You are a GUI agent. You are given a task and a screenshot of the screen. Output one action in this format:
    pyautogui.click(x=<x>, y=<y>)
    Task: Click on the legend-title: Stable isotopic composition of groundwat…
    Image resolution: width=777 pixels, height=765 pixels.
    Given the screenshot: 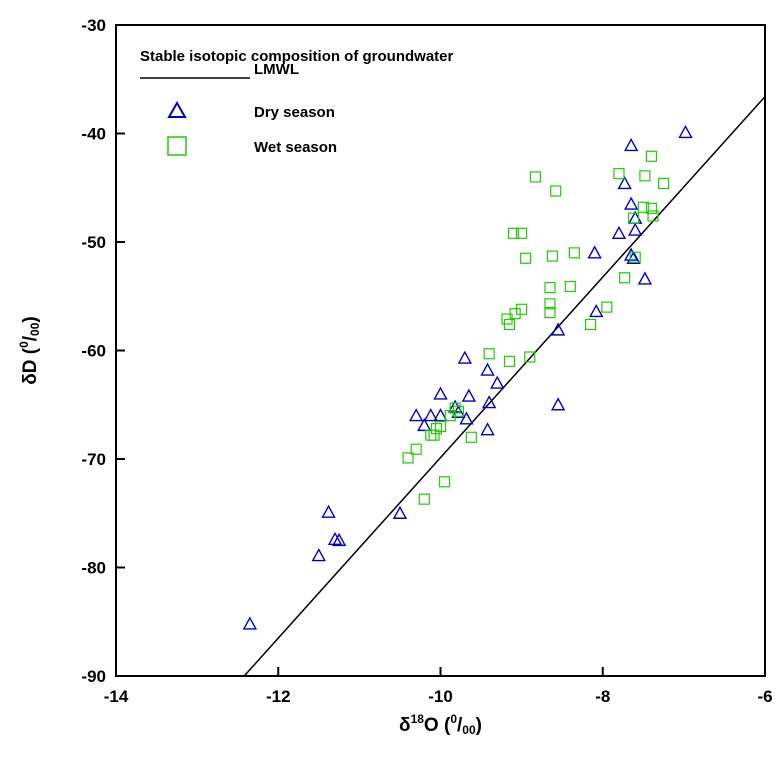 What is the action you would take?
    pyautogui.click(x=297, y=56)
    